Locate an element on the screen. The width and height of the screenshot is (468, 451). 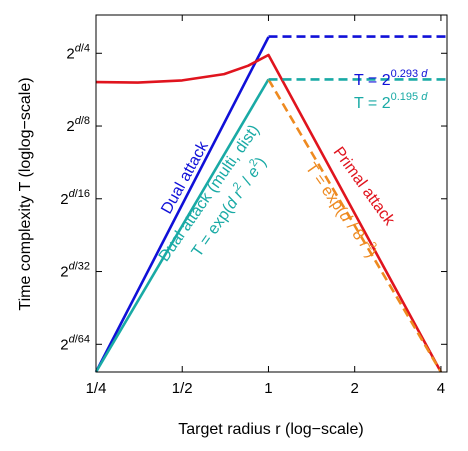
y-tick-label-2: 2d/16 is located at coordinates (75, 198).